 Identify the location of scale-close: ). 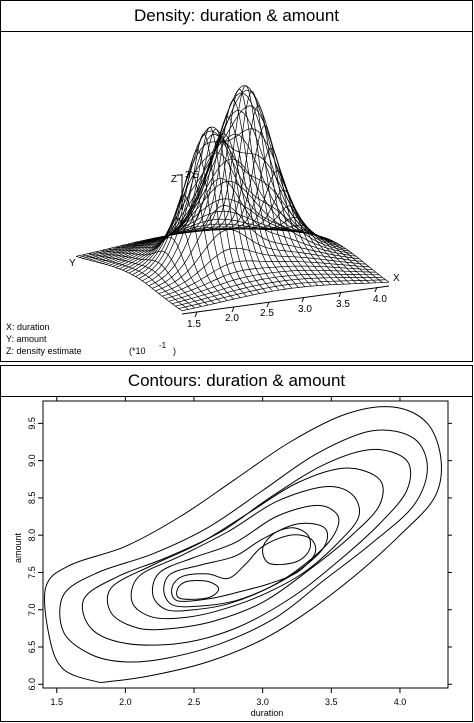
(174, 351).